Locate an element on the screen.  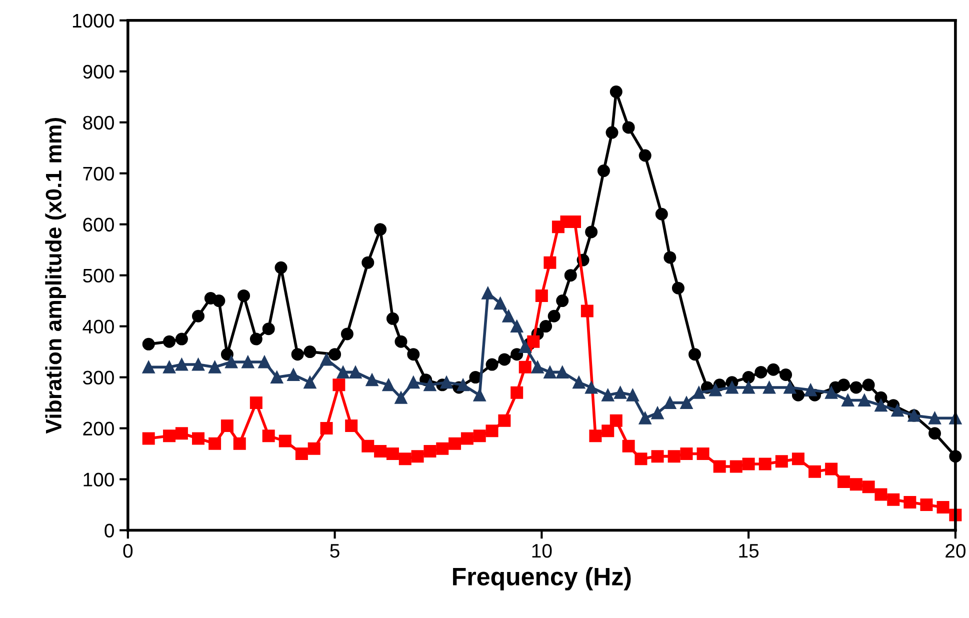
y-tick-label: 0 is located at coordinates (109, 531).